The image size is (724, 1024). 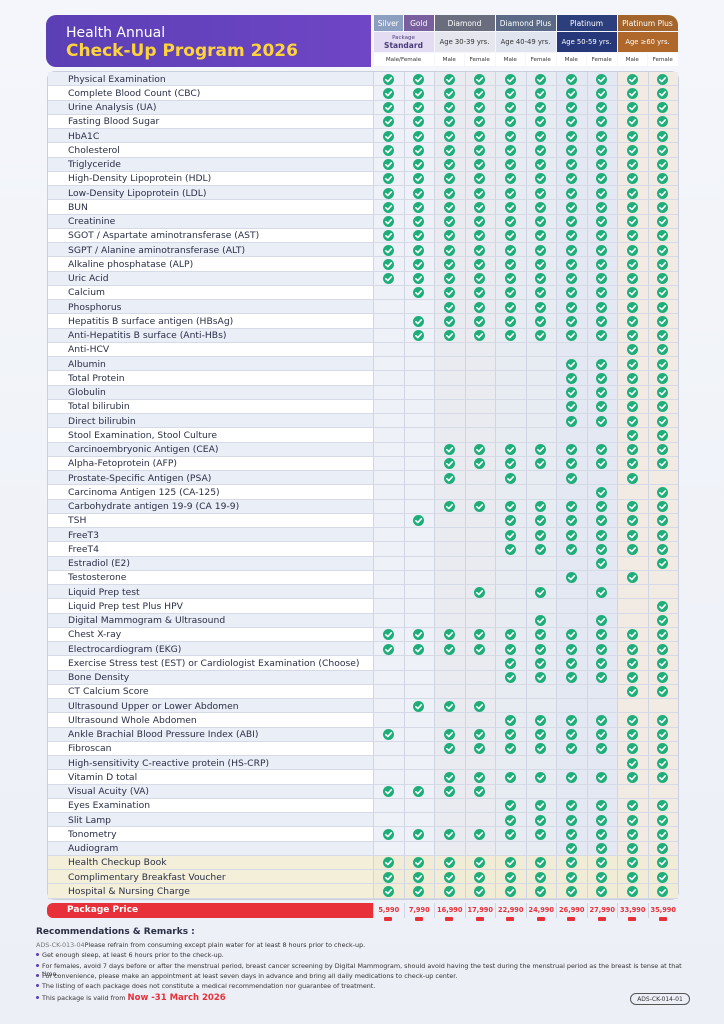 What do you see at coordinates (144, 492) in the screenshot?
I see `row-label: Carcinoma Antigen 125 (CA-125)` at bounding box center [144, 492].